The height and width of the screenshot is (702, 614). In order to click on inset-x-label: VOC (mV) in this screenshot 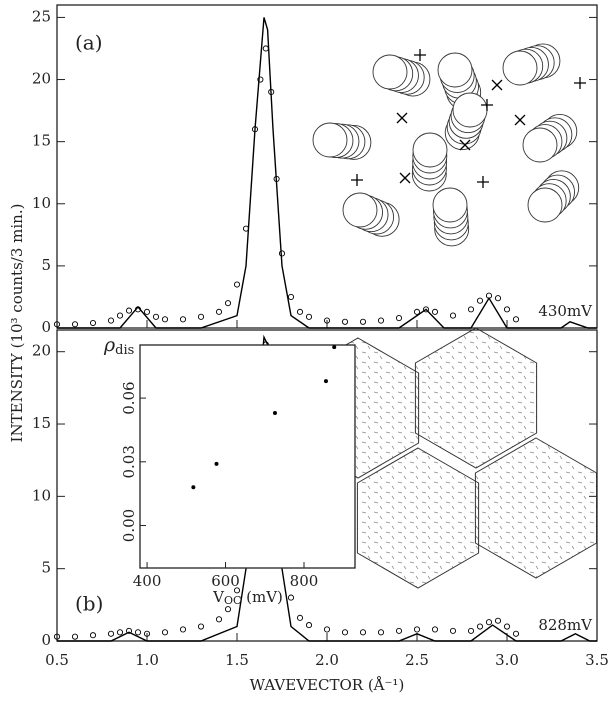, I will do `click(247, 597)`.